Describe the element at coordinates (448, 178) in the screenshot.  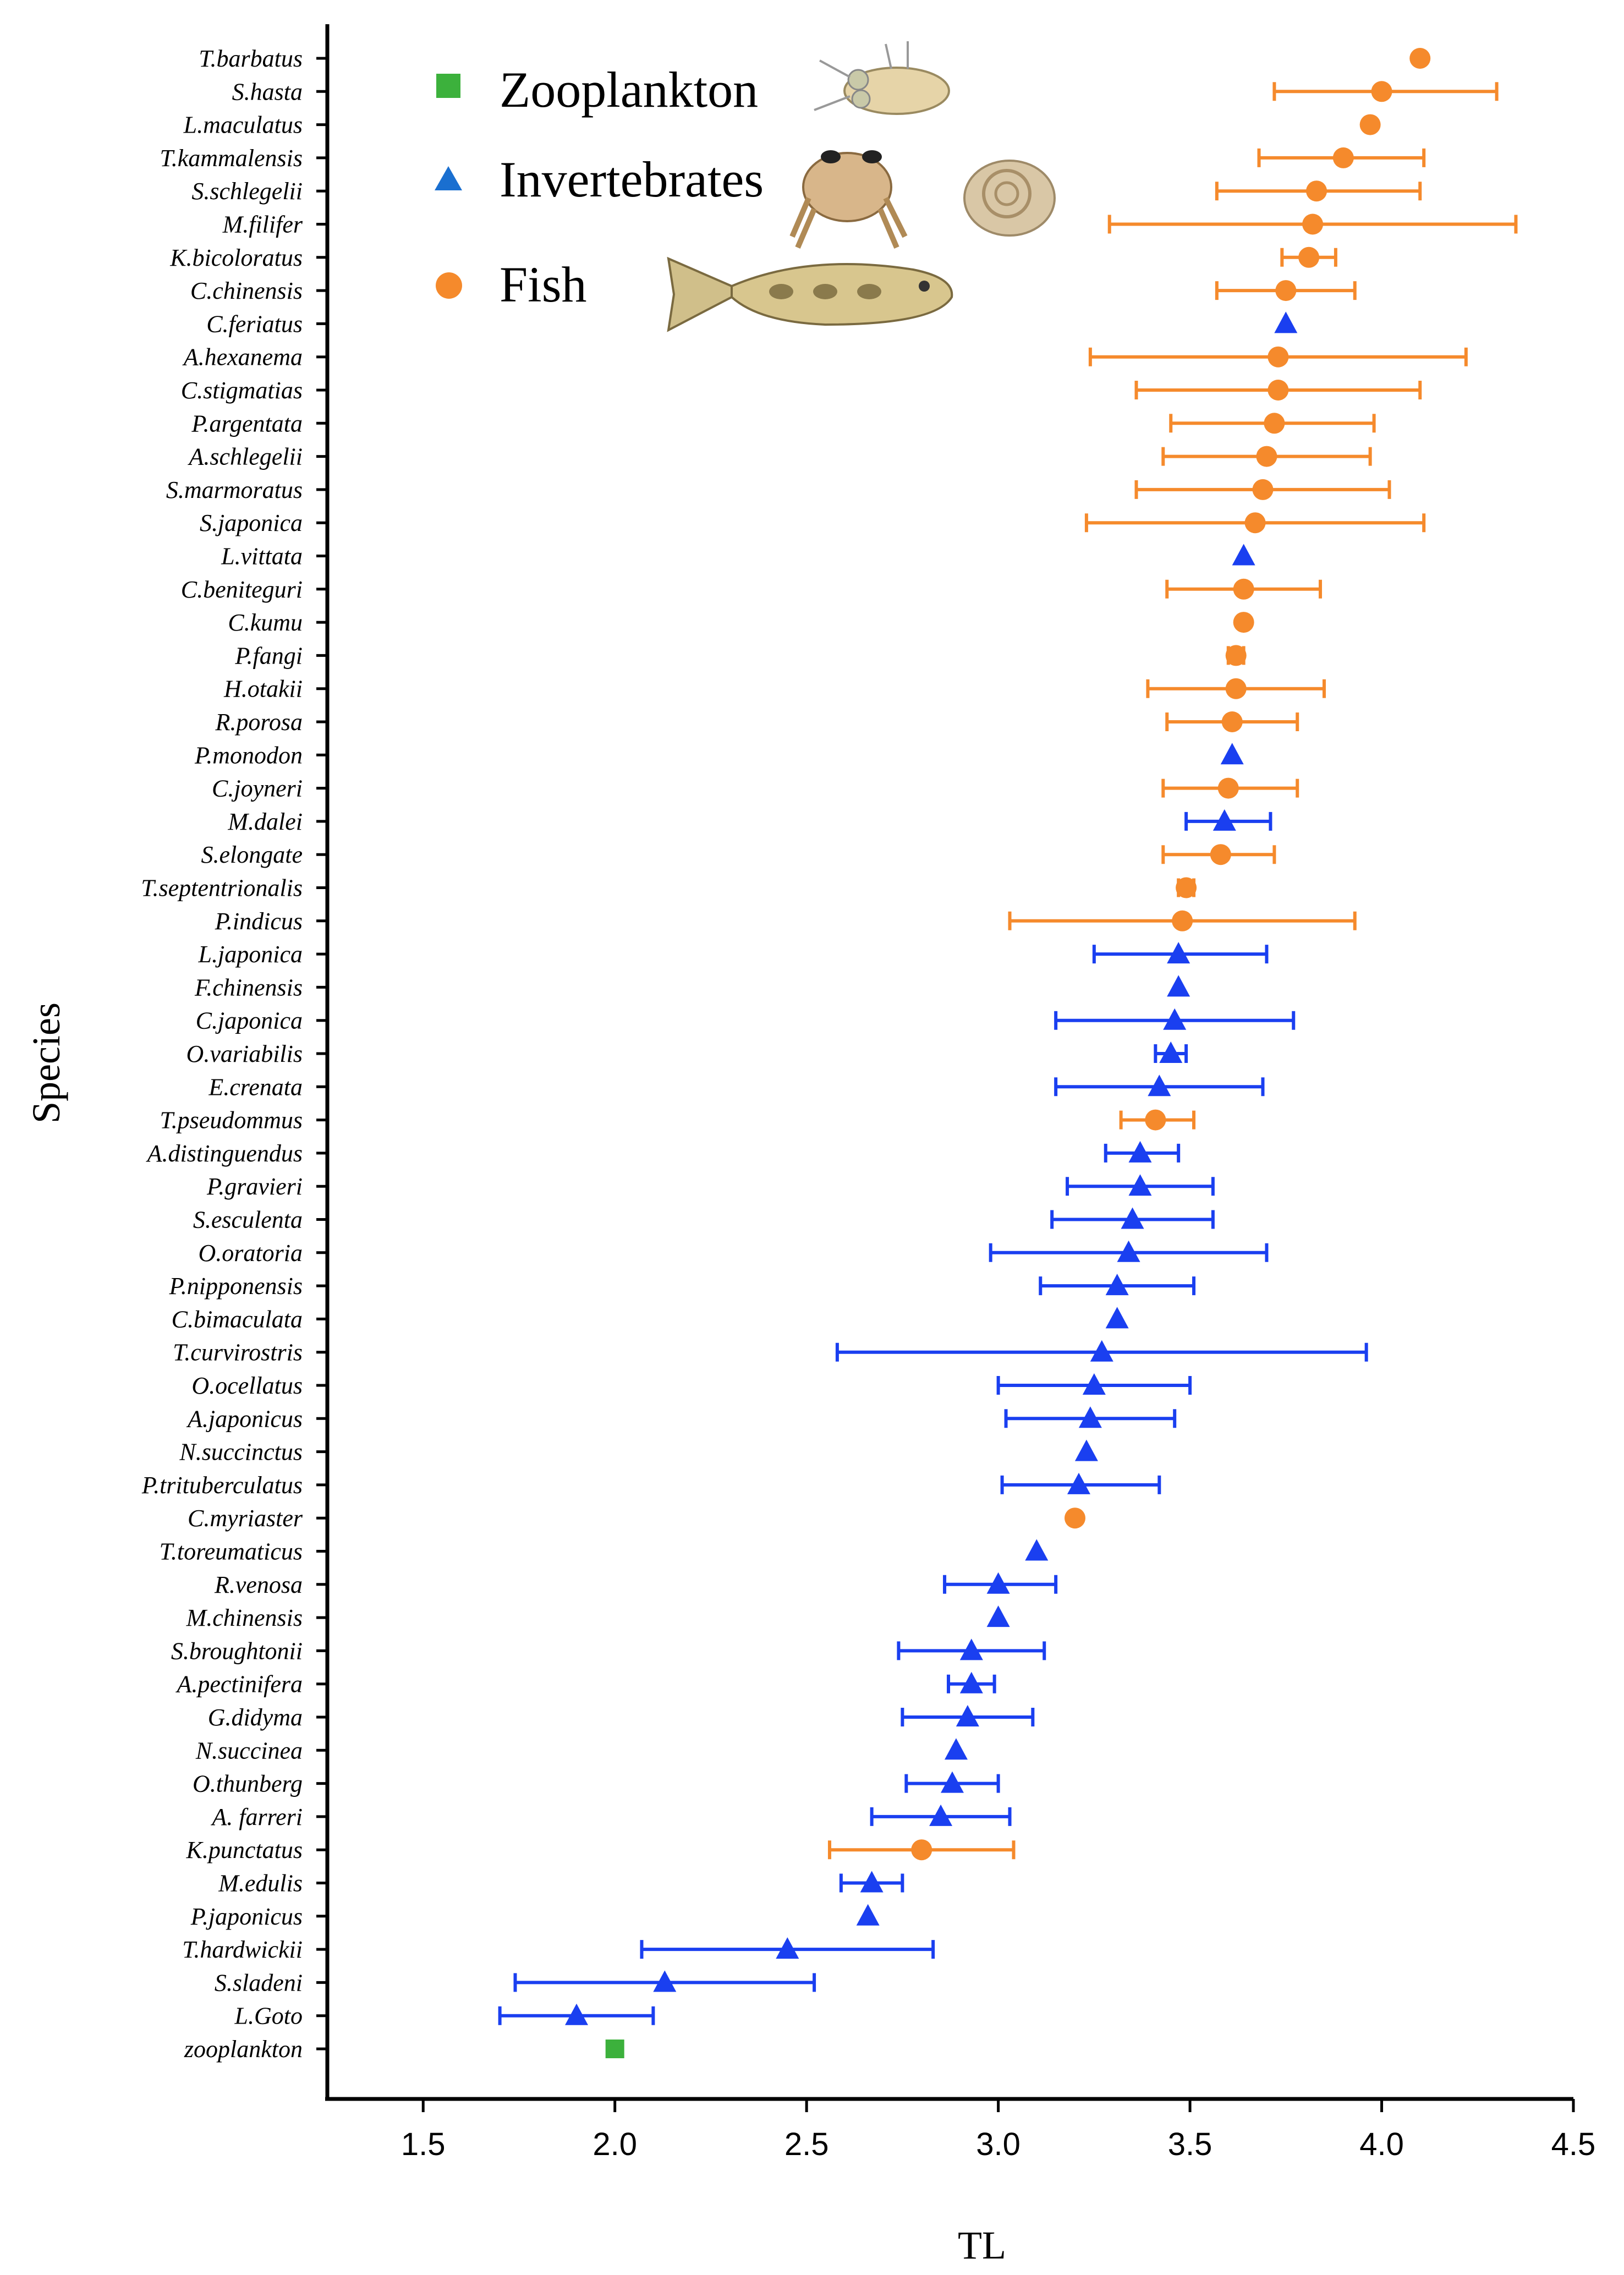
I see `legend-invertebrates-marker` at that location.